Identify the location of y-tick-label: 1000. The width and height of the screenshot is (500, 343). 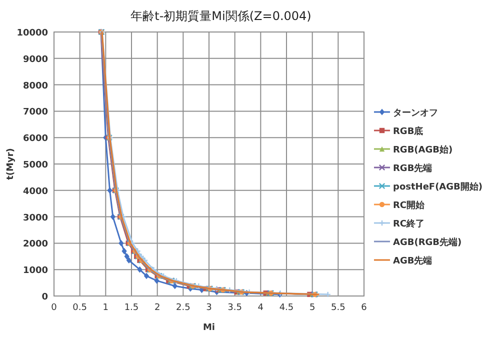
(35, 271).